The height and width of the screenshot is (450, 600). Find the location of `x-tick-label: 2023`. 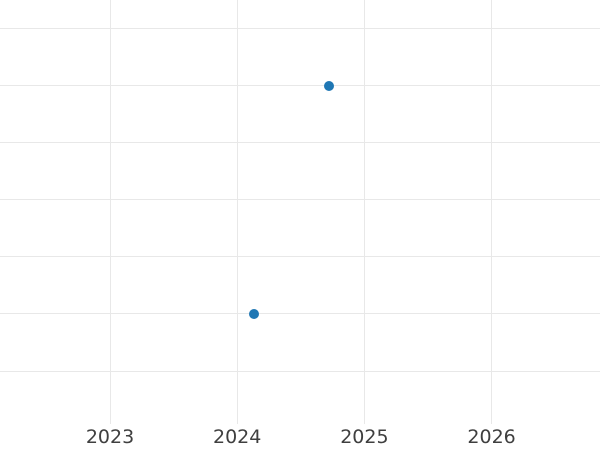

x-tick-label: 2023 is located at coordinates (110, 437).